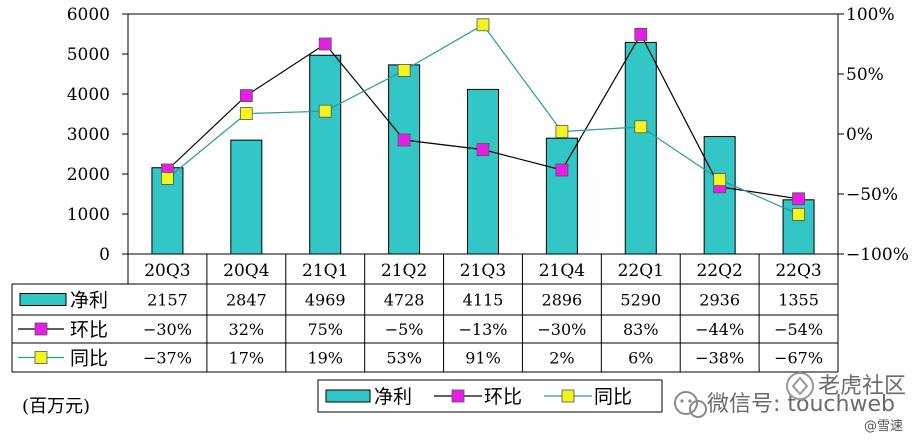 The image size is (924, 442). What do you see at coordinates (325, 300) in the screenshot?
I see `table-cell: 4969` at bounding box center [325, 300].